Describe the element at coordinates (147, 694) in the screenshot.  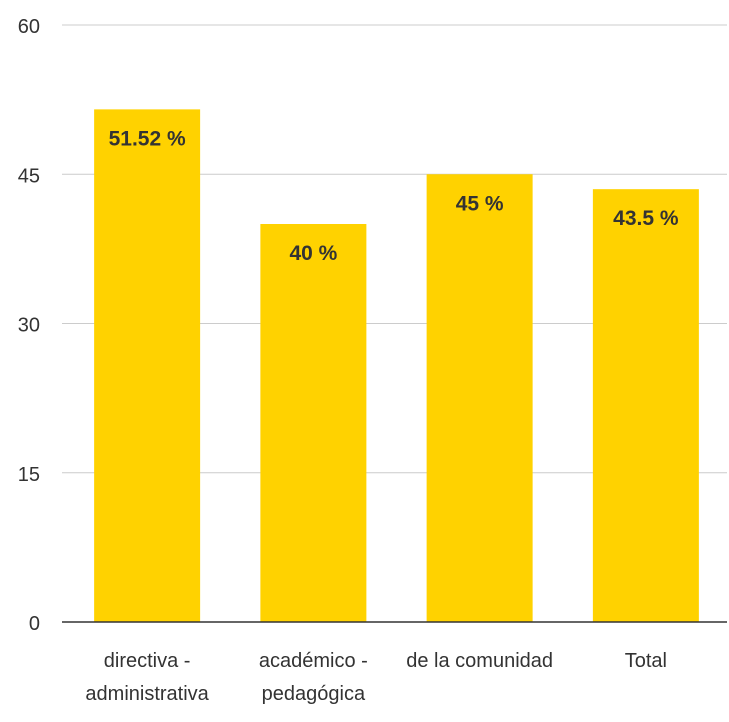
I see `x-category-label-1-line-2: administrativa` at that location.